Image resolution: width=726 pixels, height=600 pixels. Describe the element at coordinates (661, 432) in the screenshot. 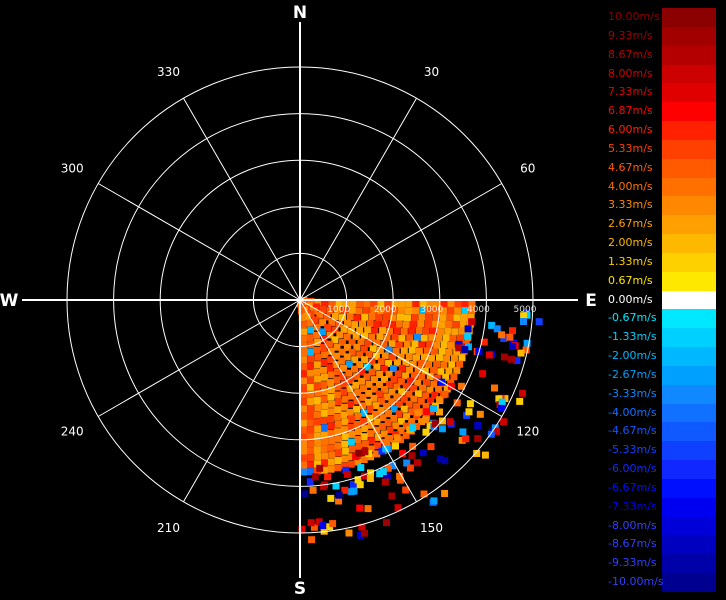

I see `colorbar-entry: -4.67m/s` at that location.